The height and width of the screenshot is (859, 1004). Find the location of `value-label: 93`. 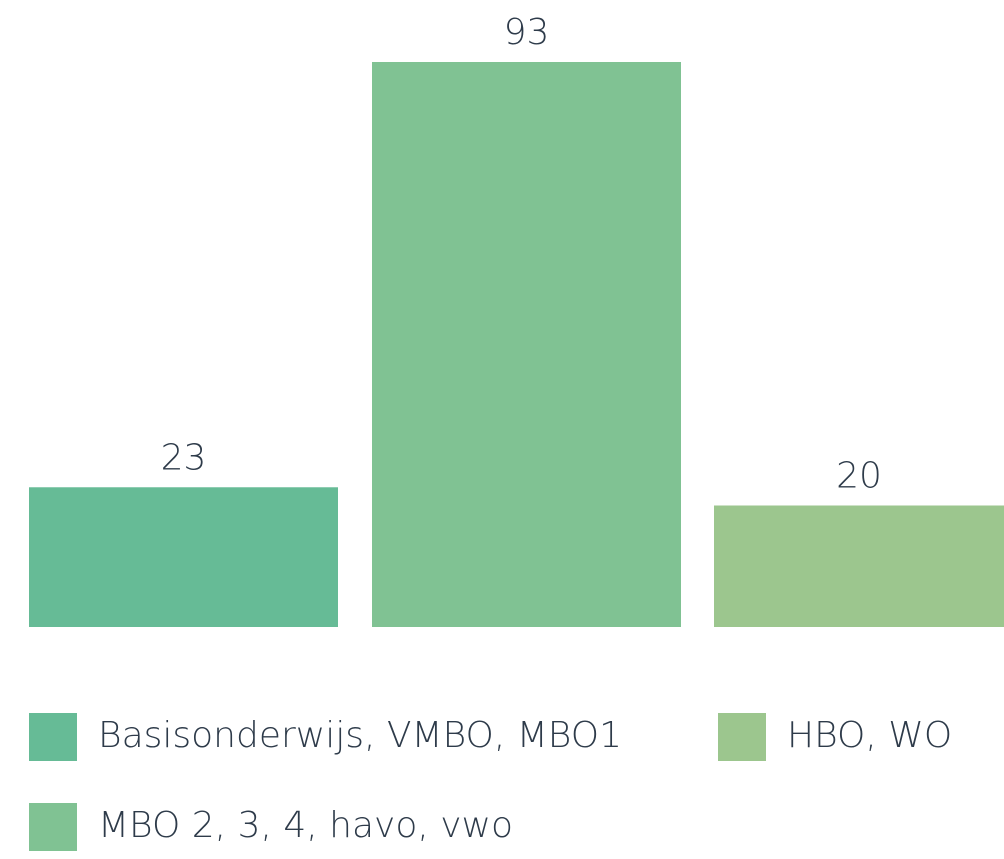

value-label: 93 is located at coordinates (527, 32).